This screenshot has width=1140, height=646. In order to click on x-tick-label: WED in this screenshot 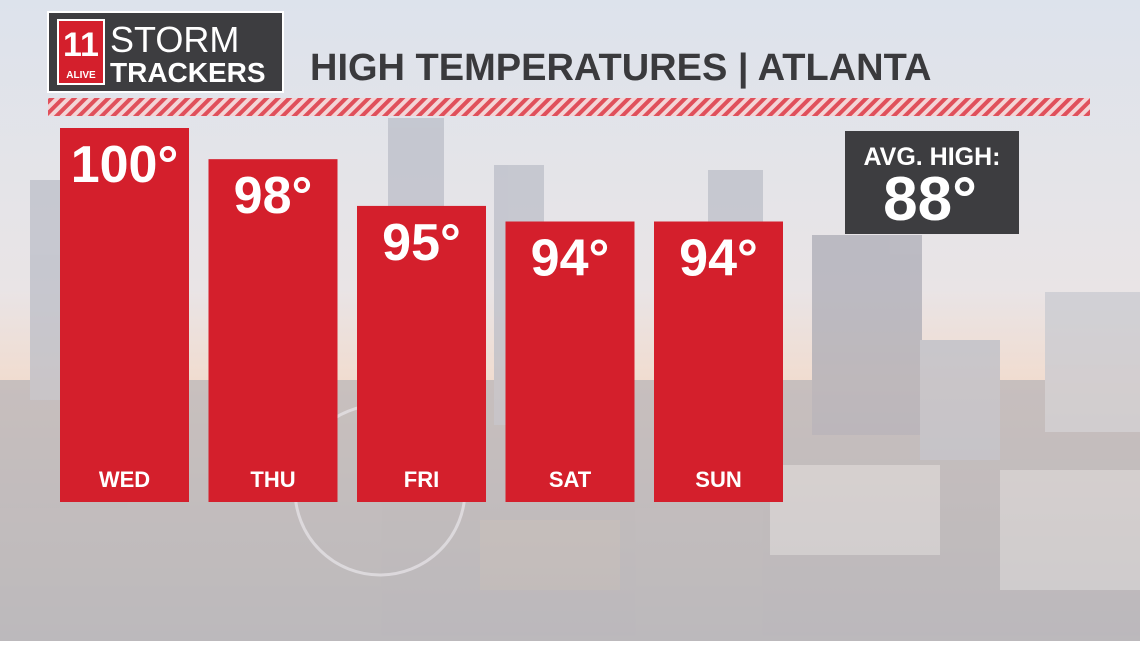, I will do `click(124, 479)`.